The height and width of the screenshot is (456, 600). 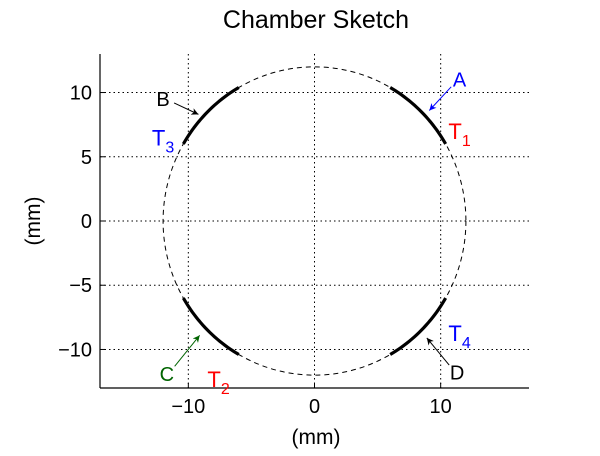 I want to click on y-tick-label: −5, so click(x=80, y=286).